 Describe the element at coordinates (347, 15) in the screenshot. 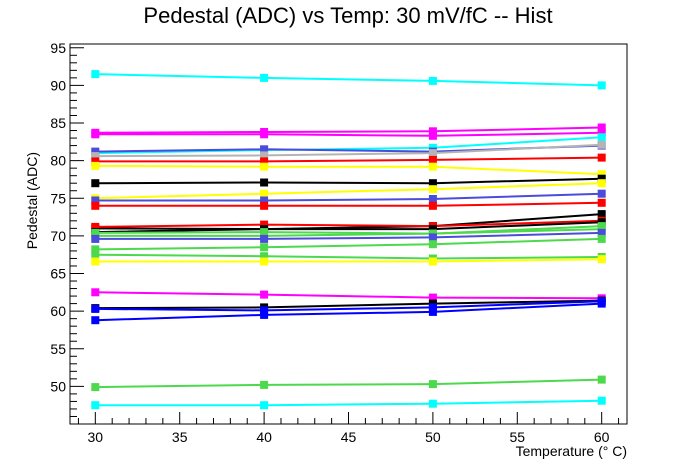

I see `chart-title: Pedestal (ADC) vs Temp: 30 mV/fC -- Hist` at that location.